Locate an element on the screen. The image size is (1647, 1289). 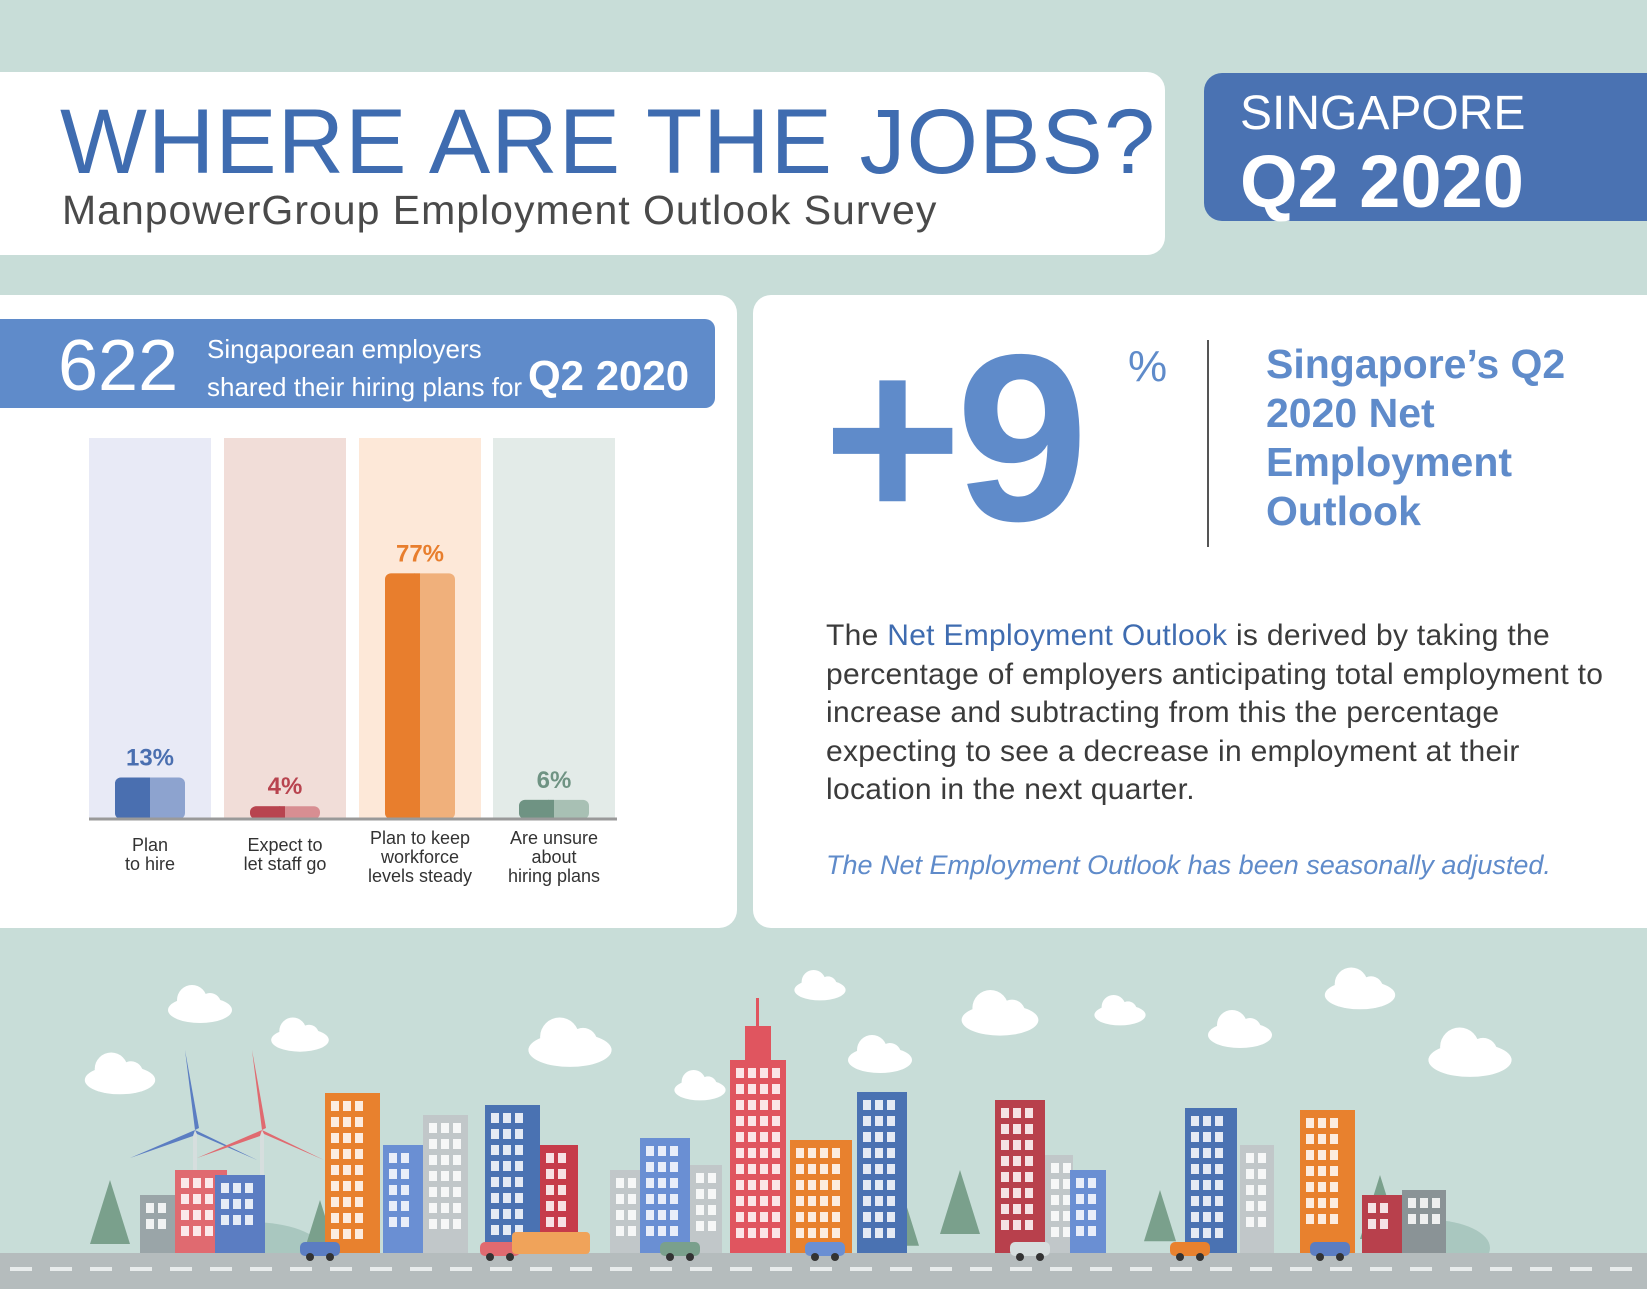
turbine-blade is located at coordinates (226, 1145).